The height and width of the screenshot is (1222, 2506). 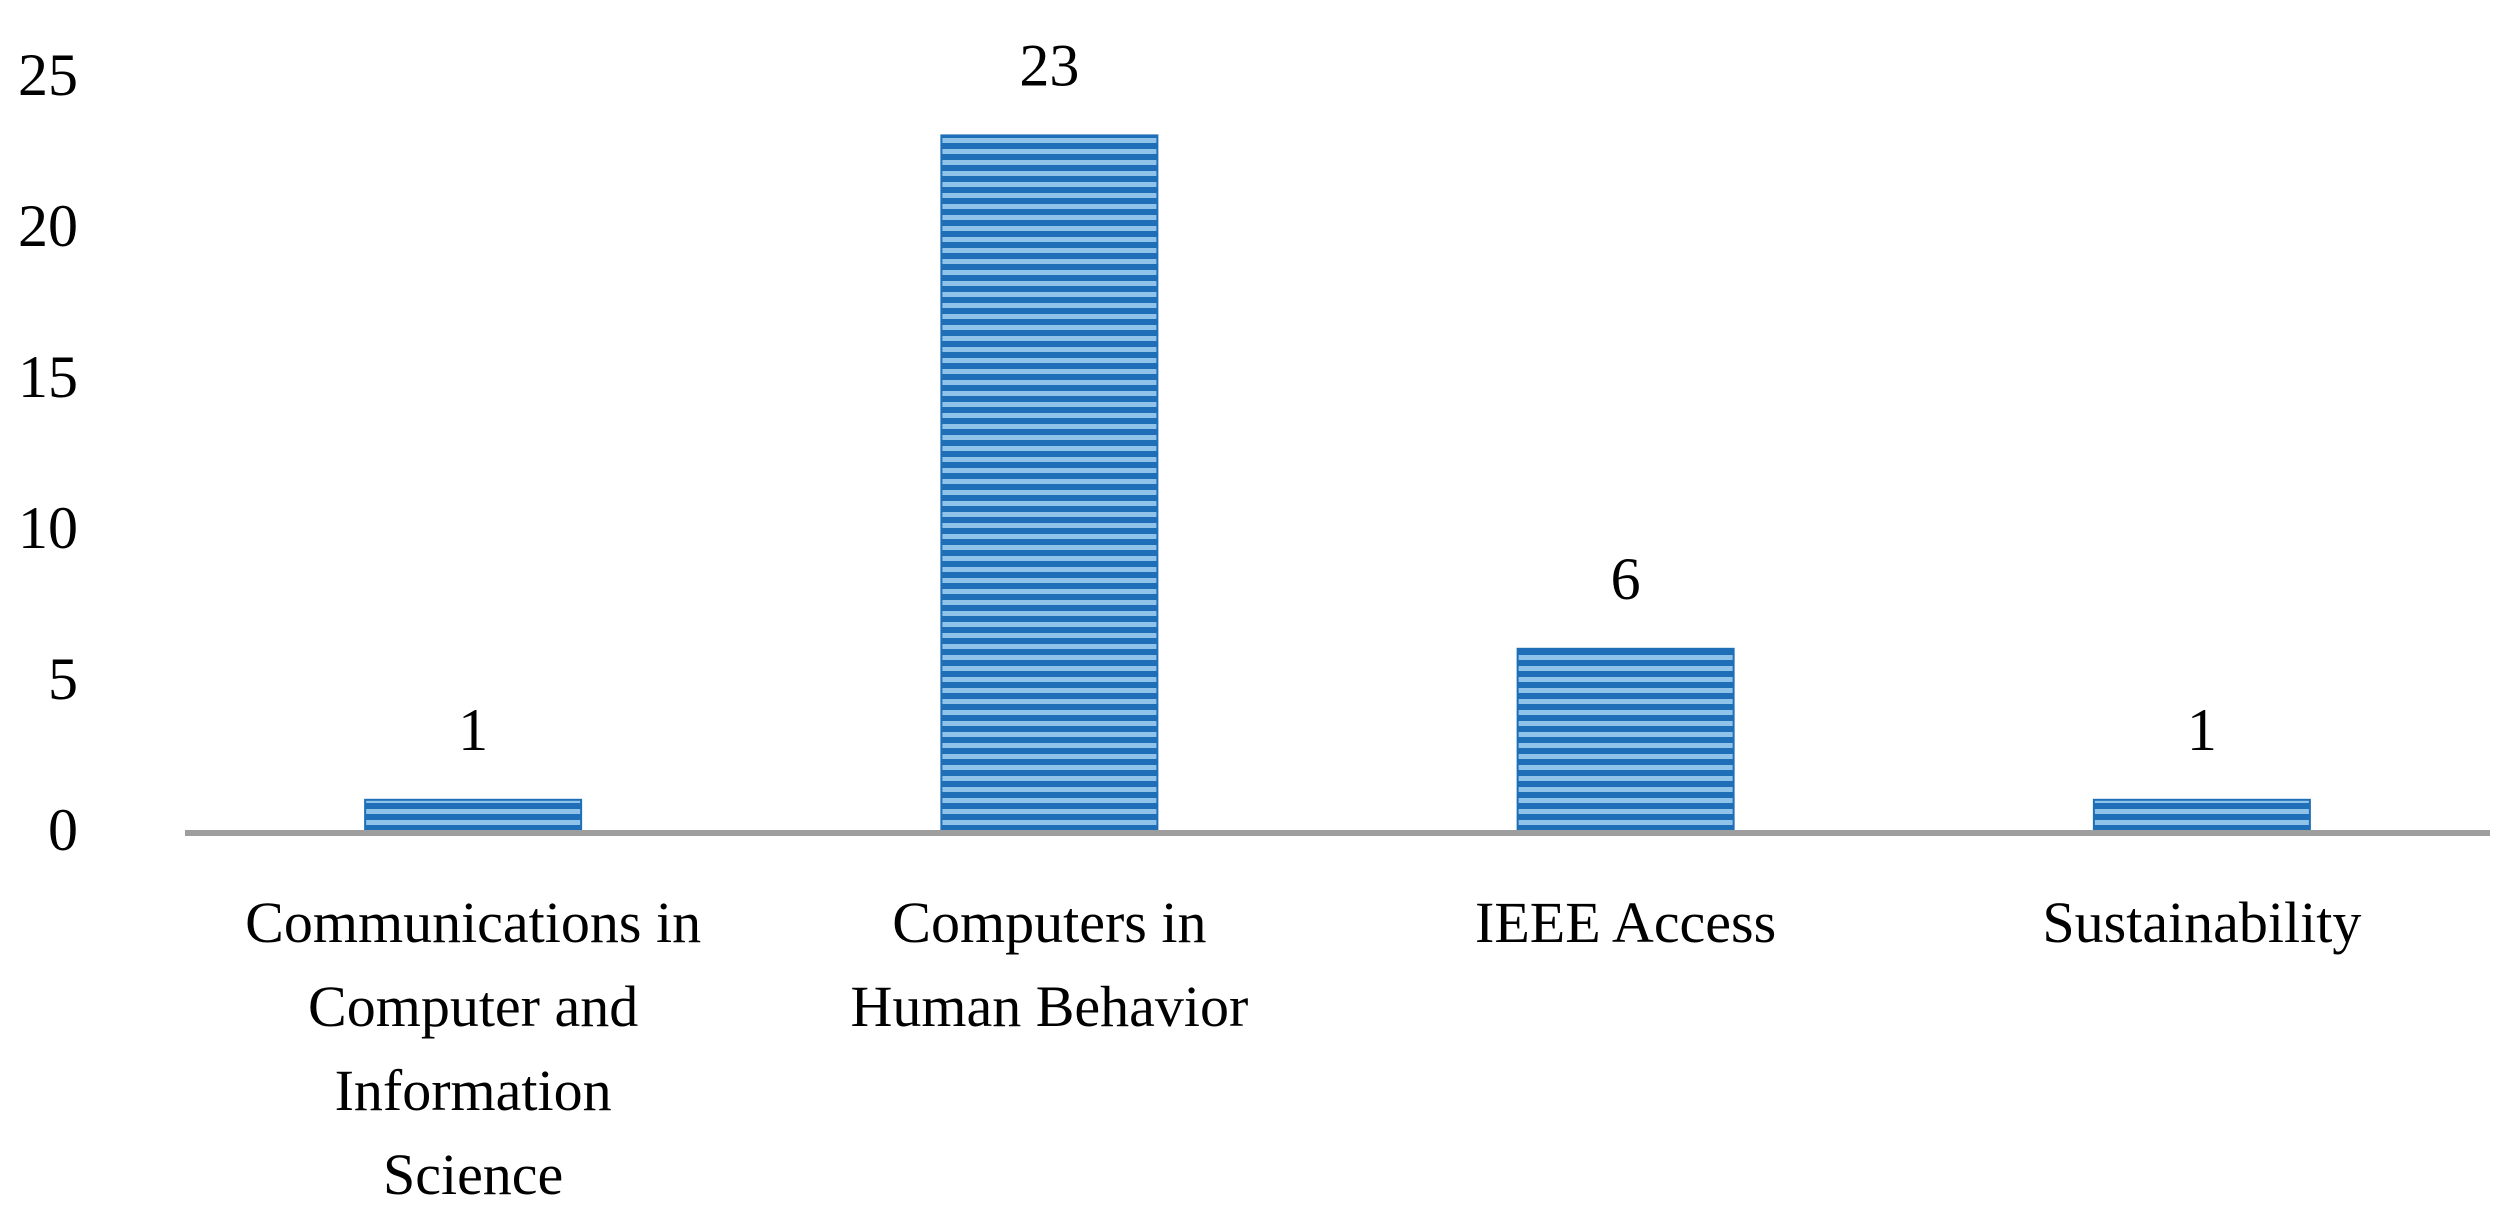 What do you see at coordinates (1049, 922) in the screenshot?
I see `x-category-label: Computers in` at bounding box center [1049, 922].